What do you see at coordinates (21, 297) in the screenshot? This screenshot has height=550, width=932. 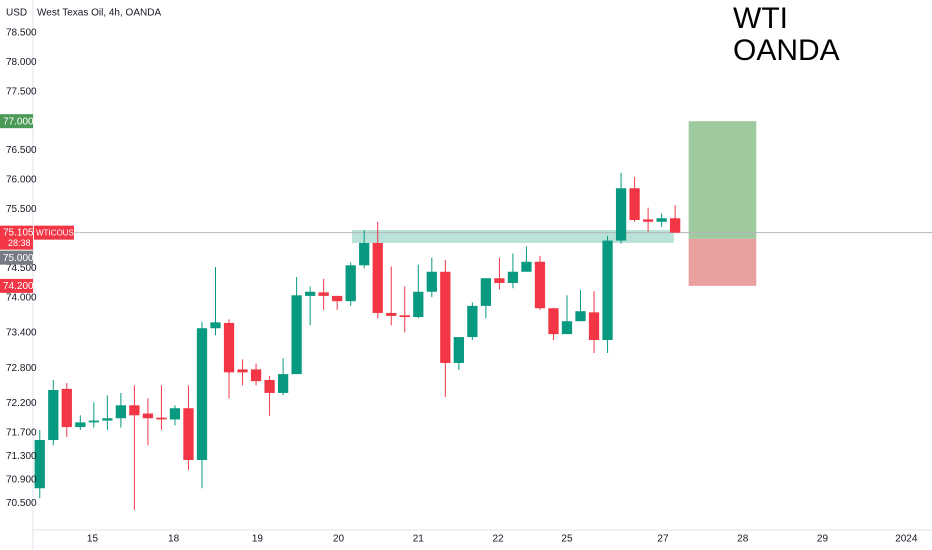 I see `y-tick-label: 74.000` at bounding box center [21, 297].